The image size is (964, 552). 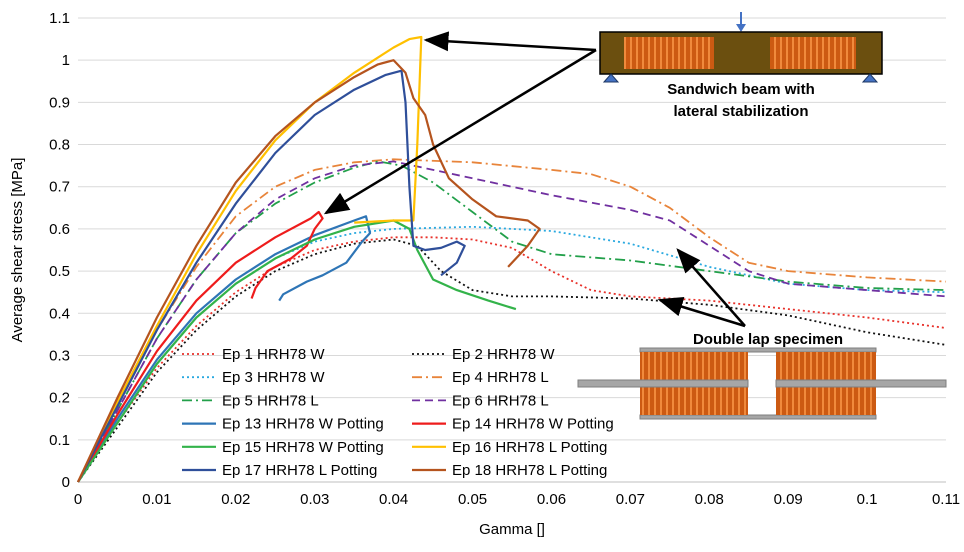 I want to click on y-tick-label: 0.6, so click(x=59, y=229).